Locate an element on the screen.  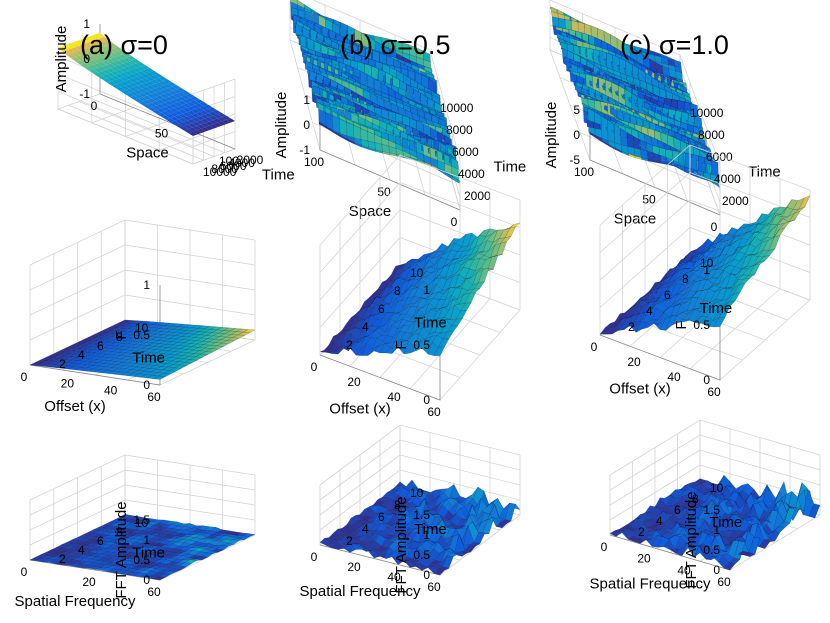
z-axis-label-b2: F is located at coordinates (401, 344).